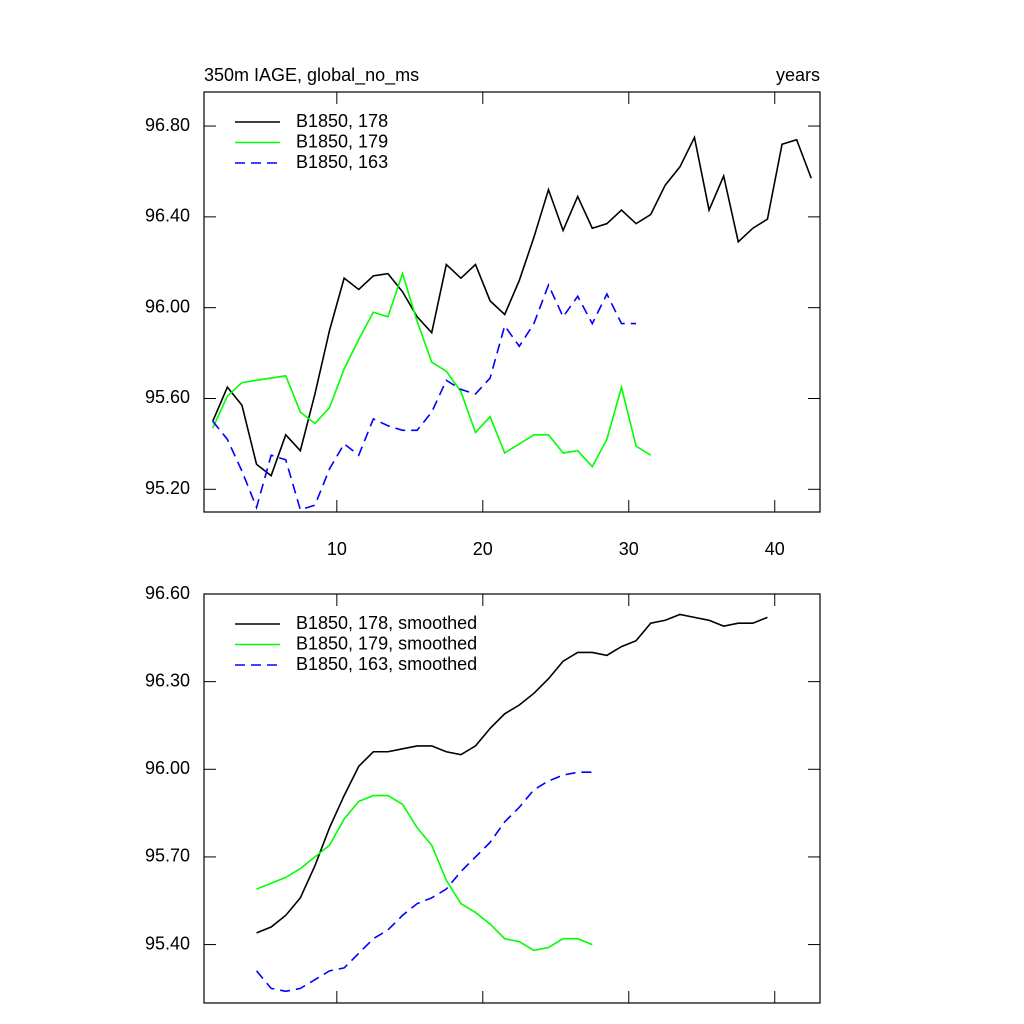 The image size is (1024, 1024). Describe the element at coordinates (386, 623) in the screenshot. I see `legend-label: B1850, 178, smoothed` at that location.